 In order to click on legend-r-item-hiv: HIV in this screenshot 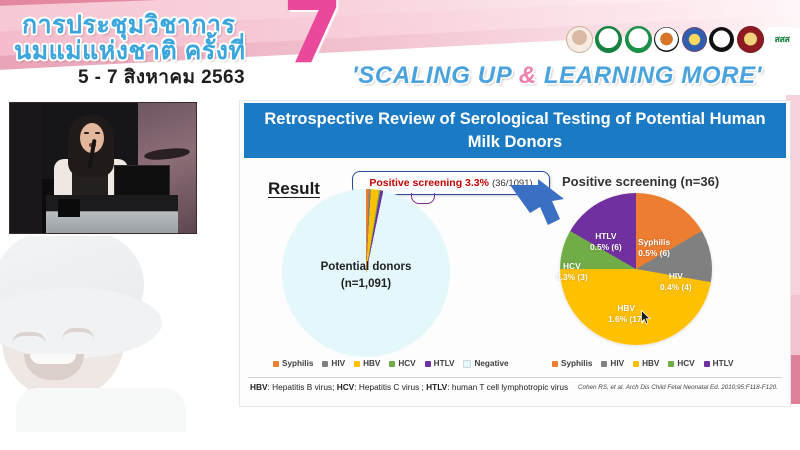, I will do `click(612, 363)`.